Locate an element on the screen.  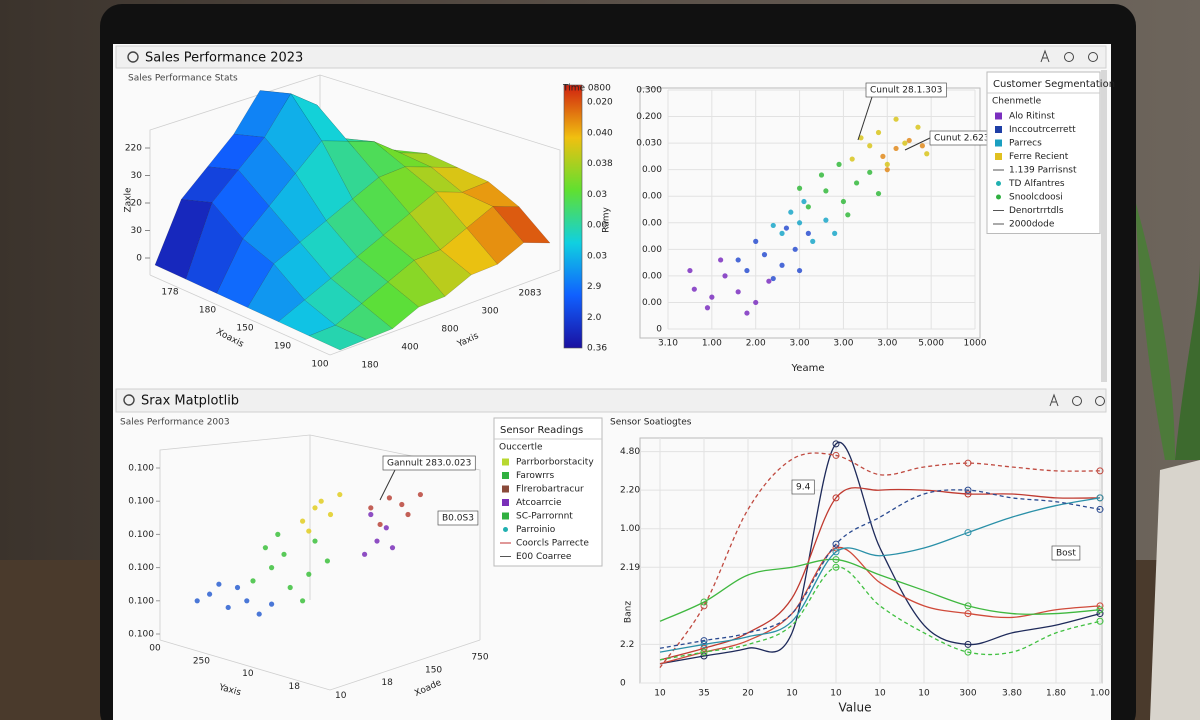
annotation-arrow is located at coordinates (387, 485).